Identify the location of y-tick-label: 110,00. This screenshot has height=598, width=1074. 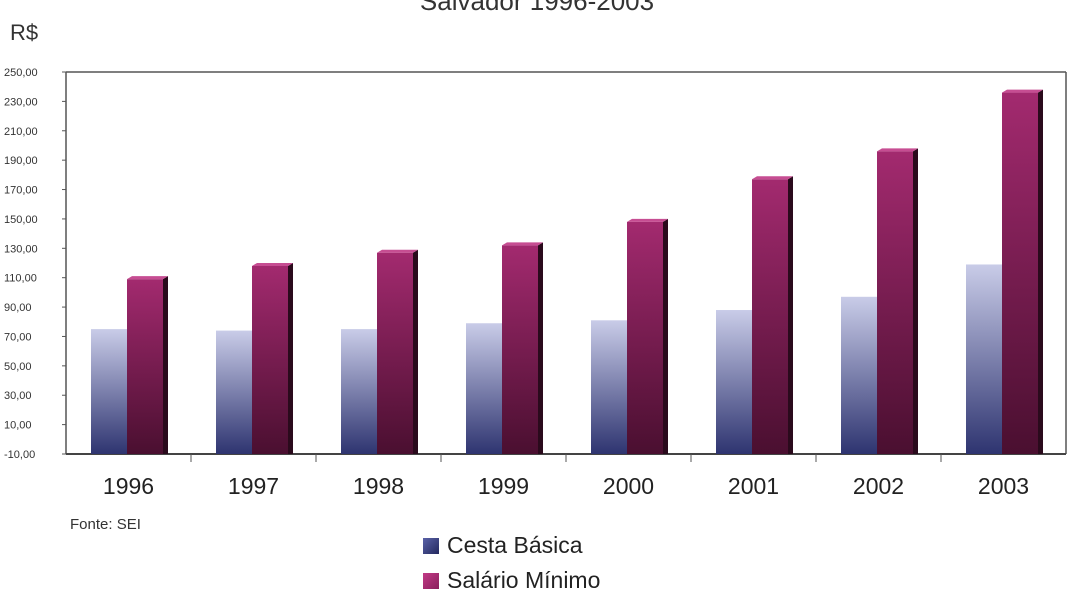
(20, 279).